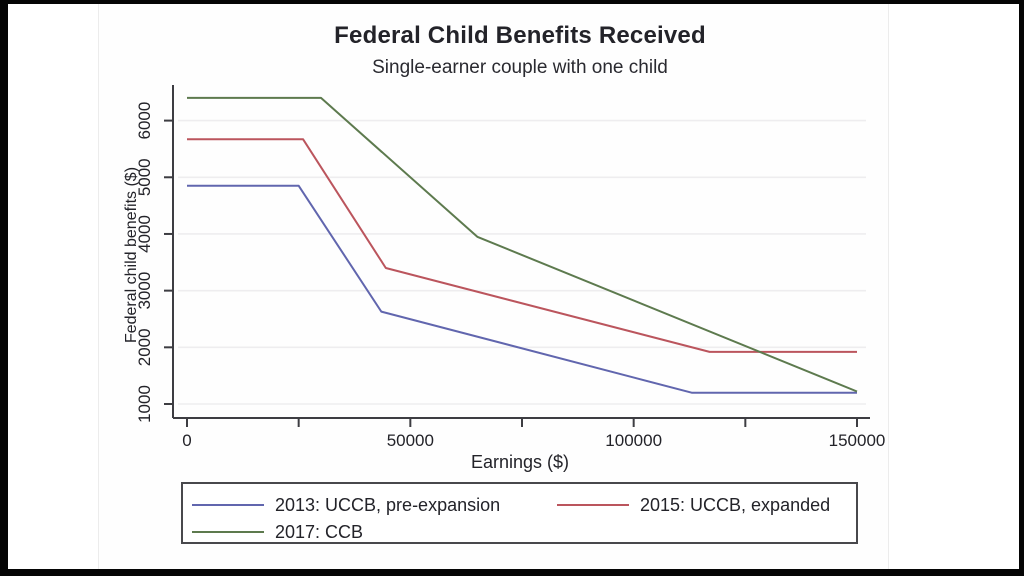  I want to click on y-tick-label: 1000, so click(144, 404).